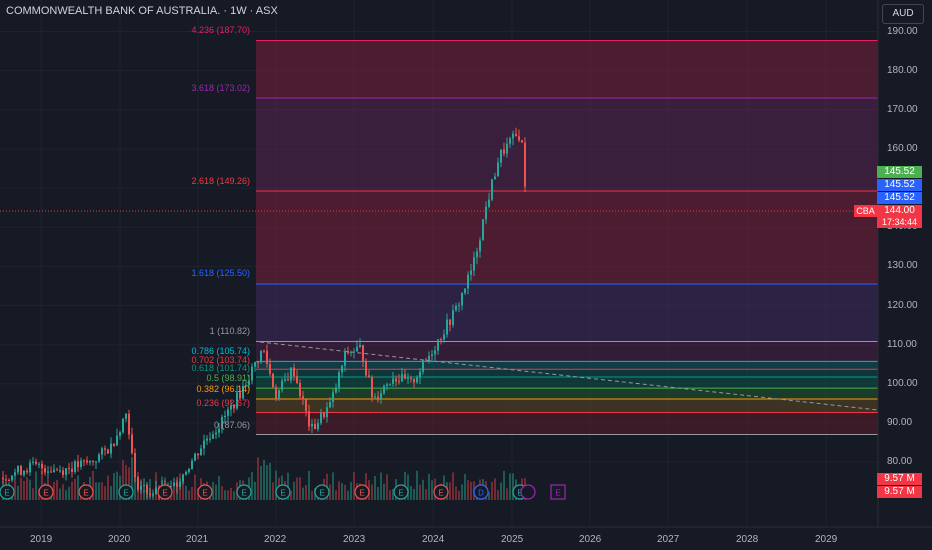 This screenshot has width=932, height=550. Describe the element at coordinates (275, 539) in the screenshot. I see `time-axis-tick: 2022` at that location.